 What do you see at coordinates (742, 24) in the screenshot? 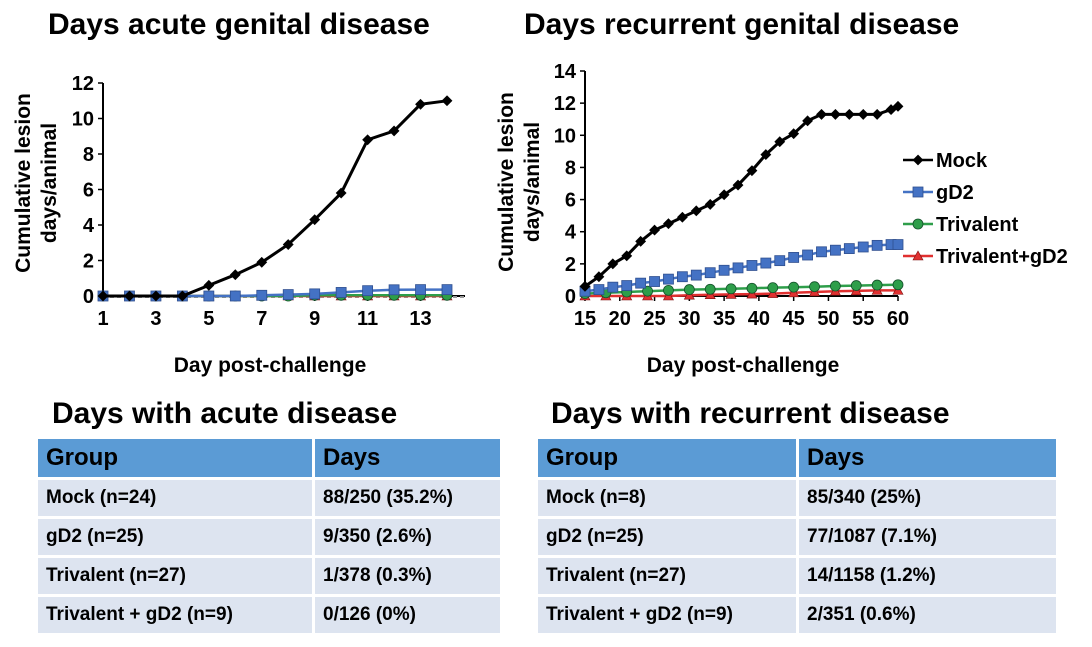
I see `recurrent-chart-title: Days recurrent genital disease` at bounding box center [742, 24].